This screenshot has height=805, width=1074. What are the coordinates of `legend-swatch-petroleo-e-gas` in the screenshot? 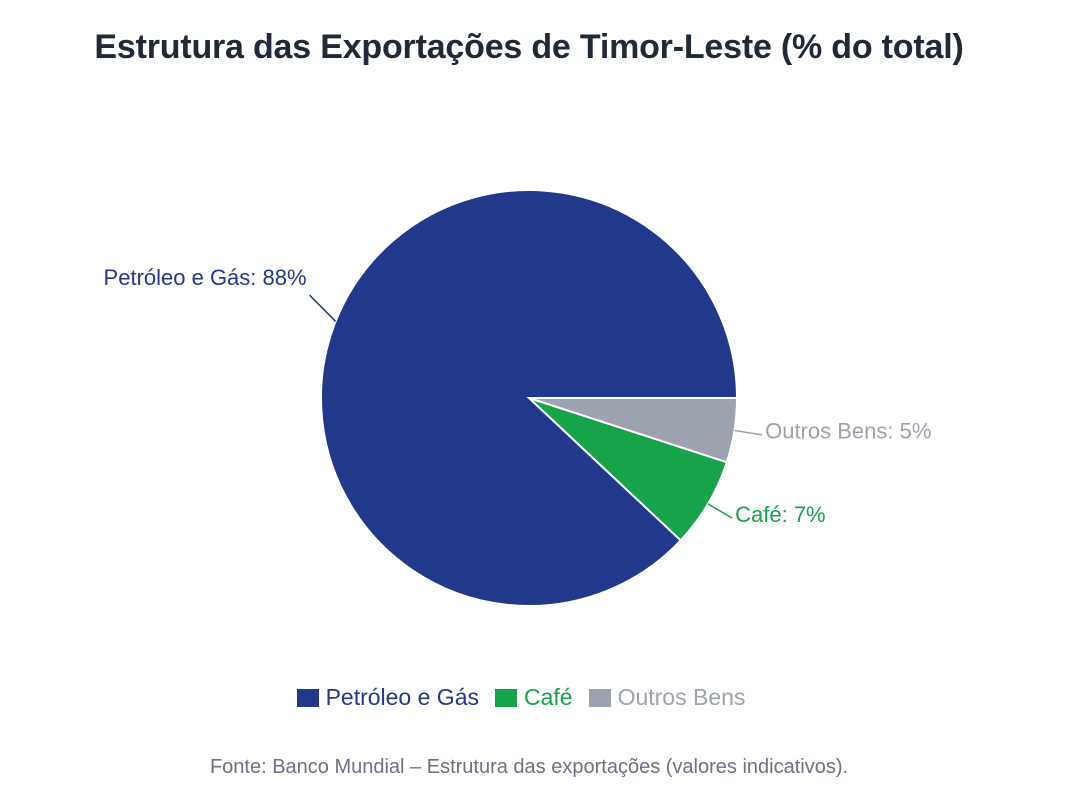 It's located at (307, 697).